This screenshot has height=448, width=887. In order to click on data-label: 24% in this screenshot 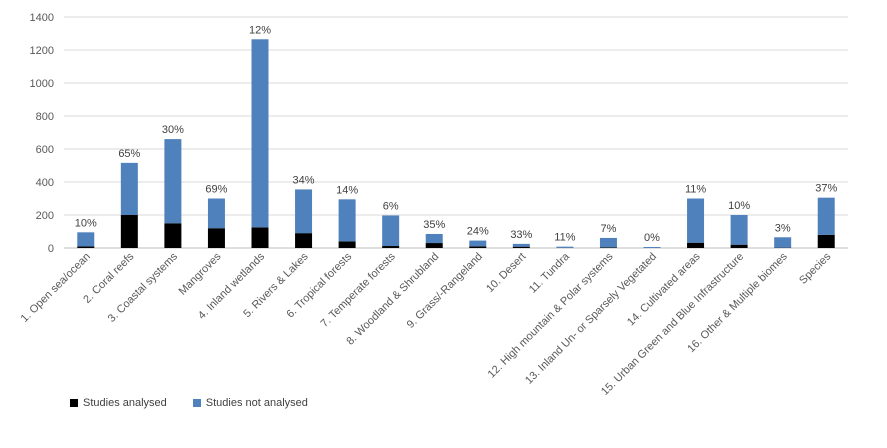, I will do `click(478, 232)`.